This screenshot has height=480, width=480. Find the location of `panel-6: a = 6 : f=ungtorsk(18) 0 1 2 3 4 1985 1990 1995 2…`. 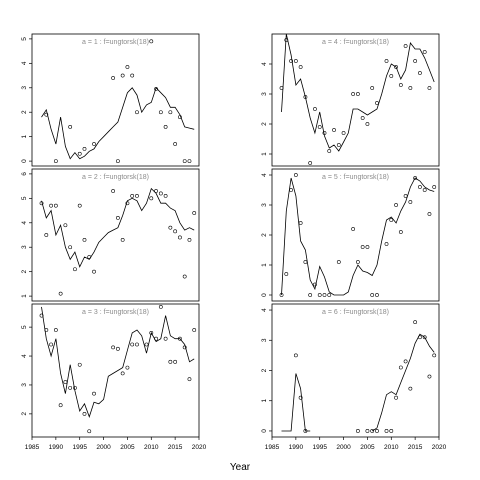

panel-6: a = 6 : f=ungtorsk(18) 0 1 2 3 4 1985 1990 1995 2… is located at coordinates (354, 377).